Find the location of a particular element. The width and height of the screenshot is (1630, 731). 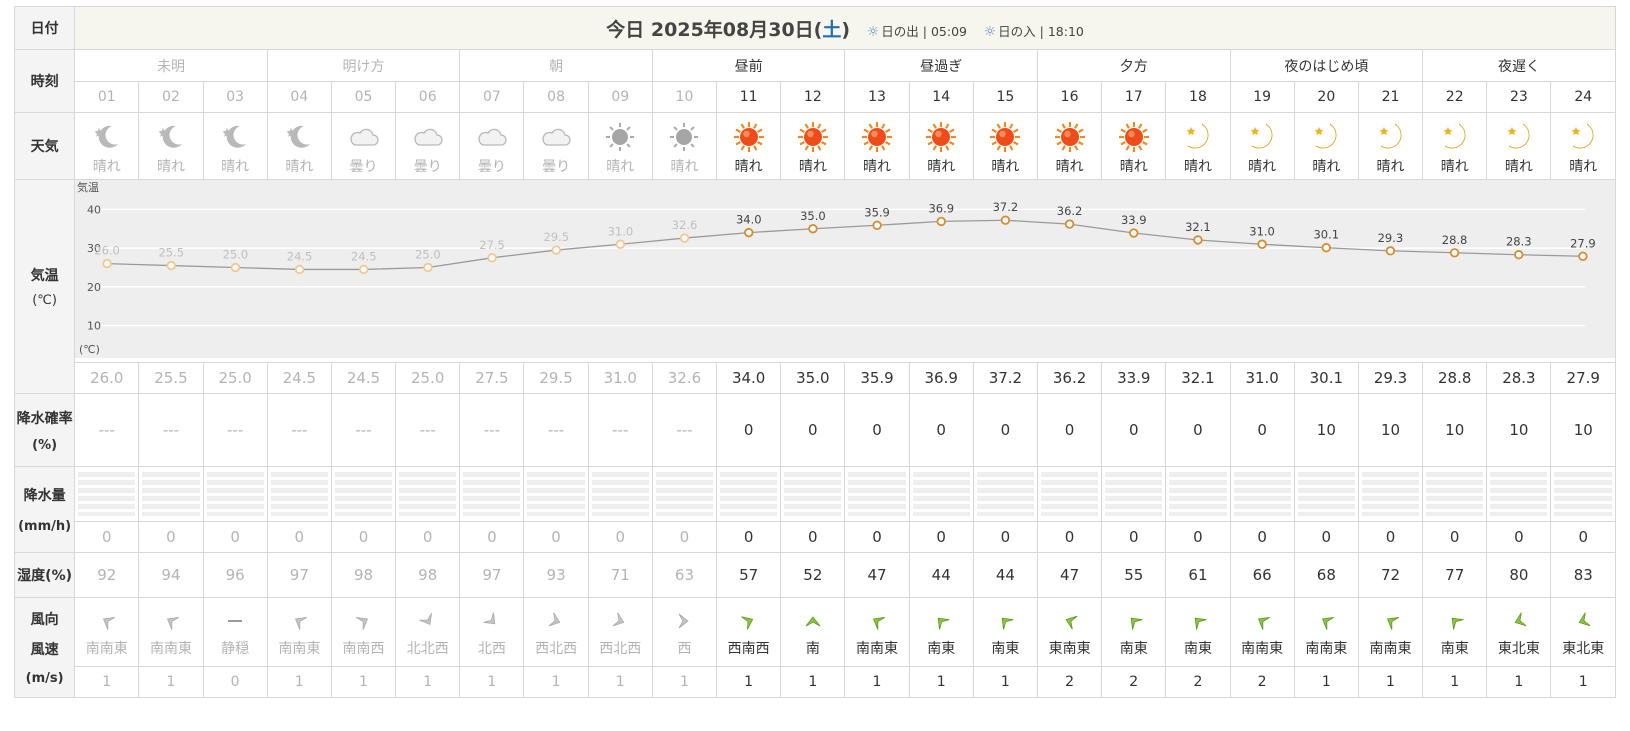

humidity-cell: 71 is located at coordinates (620, 575).